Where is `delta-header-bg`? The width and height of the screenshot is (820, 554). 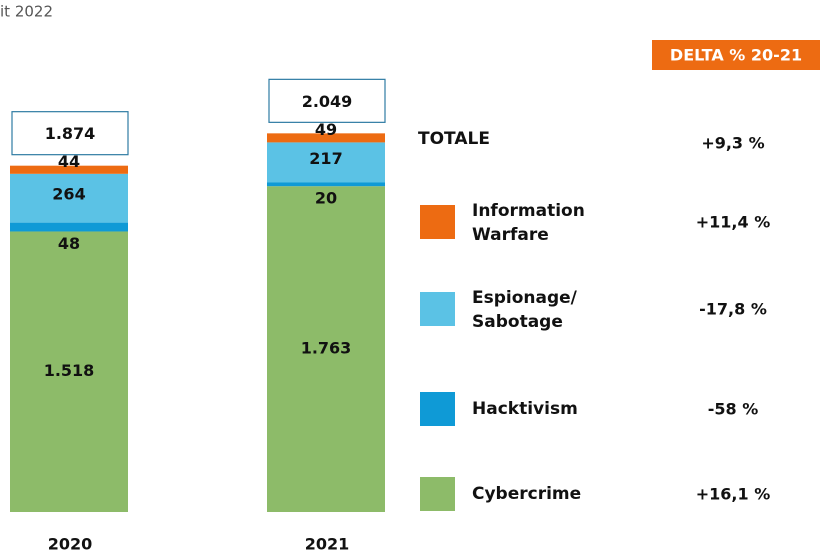 delta-header-bg is located at coordinates (736, 55).